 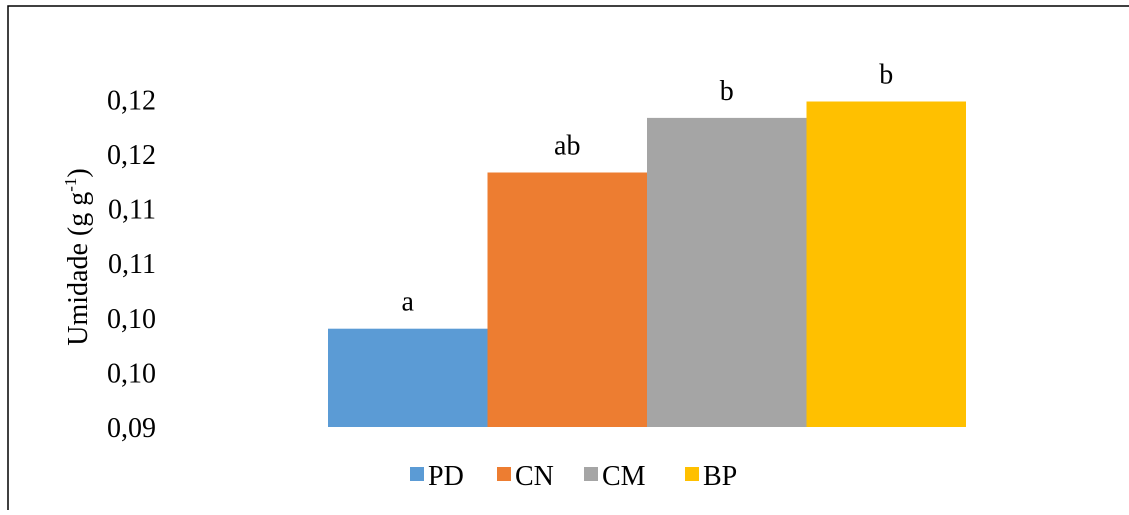 I want to click on data-label-cn: ab, so click(x=567, y=146).